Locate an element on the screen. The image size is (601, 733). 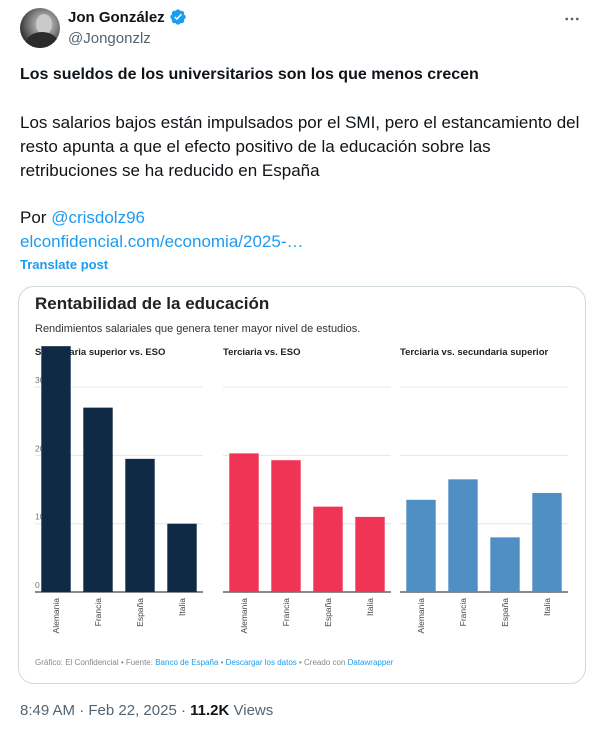
author-name-row: Jon González is located at coordinates (127, 17).